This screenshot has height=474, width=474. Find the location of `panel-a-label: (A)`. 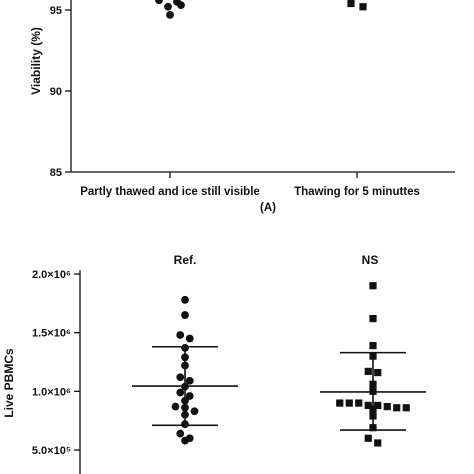

panel-a-label: (A) is located at coordinates (268, 208).